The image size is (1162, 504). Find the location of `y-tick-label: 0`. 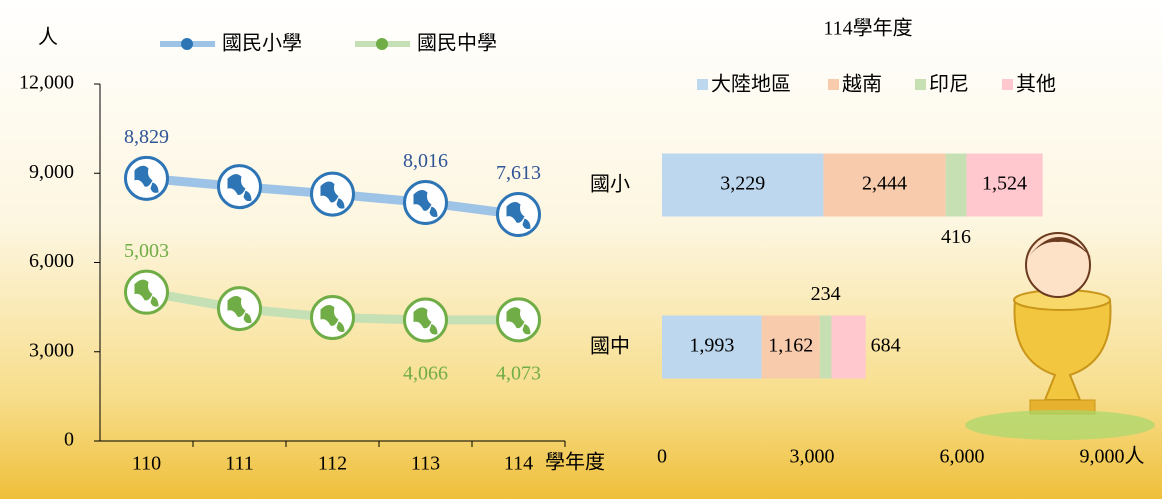

y-tick-label: 0 is located at coordinates (69, 440).